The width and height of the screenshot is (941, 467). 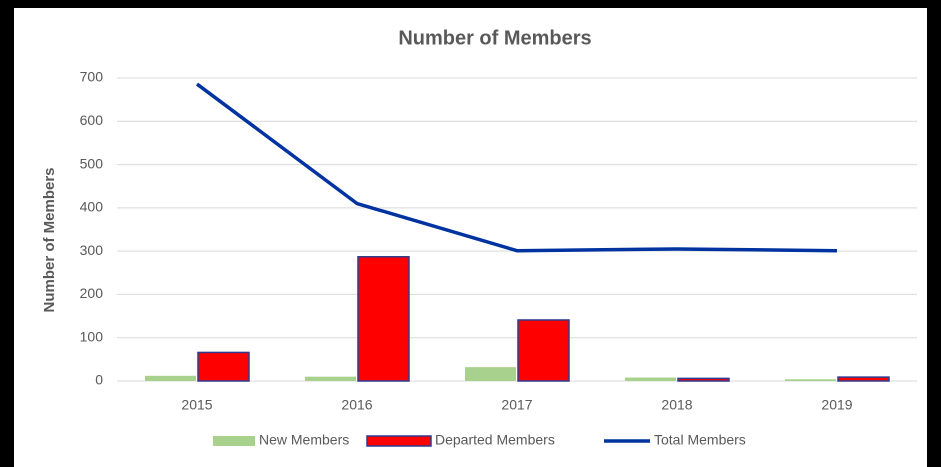 I want to click on x-tick-label: 2019, so click(x=836, y=405).